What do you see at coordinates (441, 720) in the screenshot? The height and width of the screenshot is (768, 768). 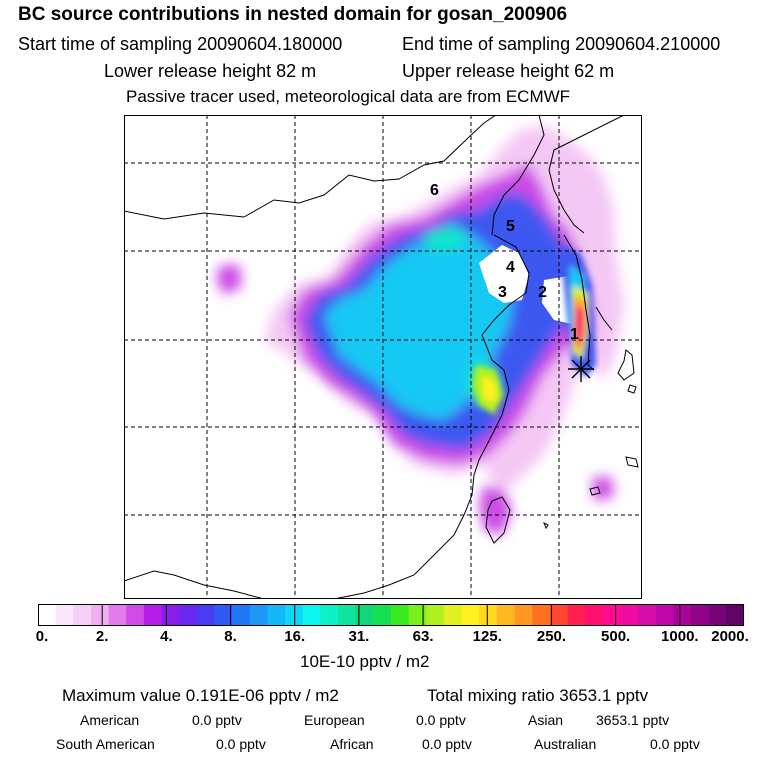 I see `region-value-european: 0.0 pptv` at bounding box center [441, 720].